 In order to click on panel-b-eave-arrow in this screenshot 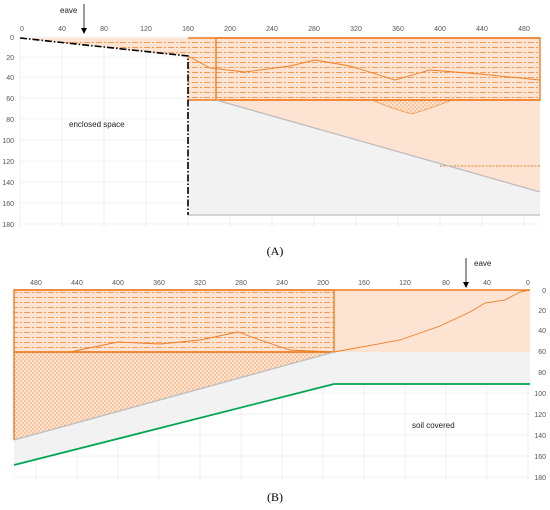, I will do `click(466, 273)`.